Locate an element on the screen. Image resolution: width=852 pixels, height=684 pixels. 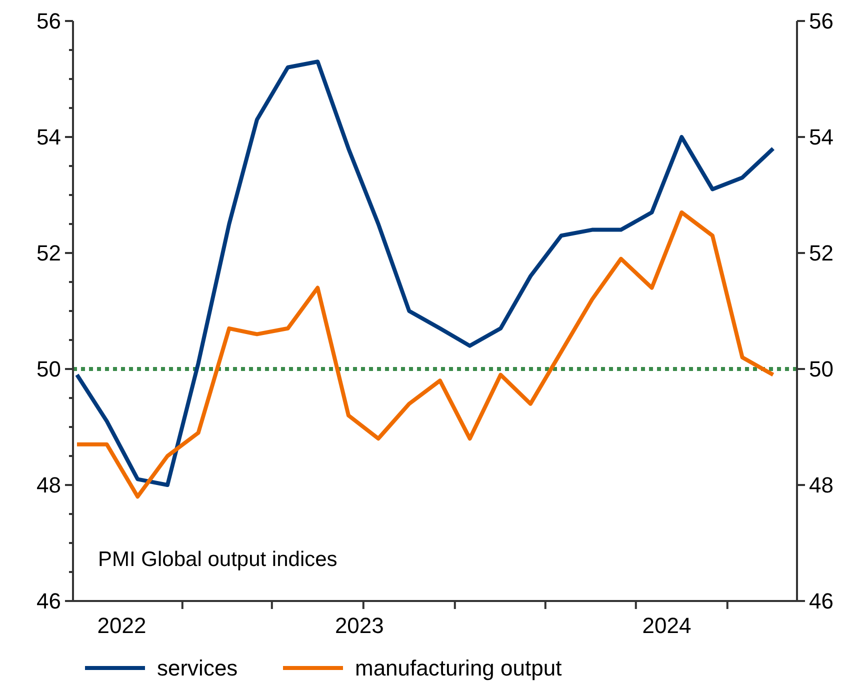
y2-tick-label: 56 is located at coordinates (821, 21).